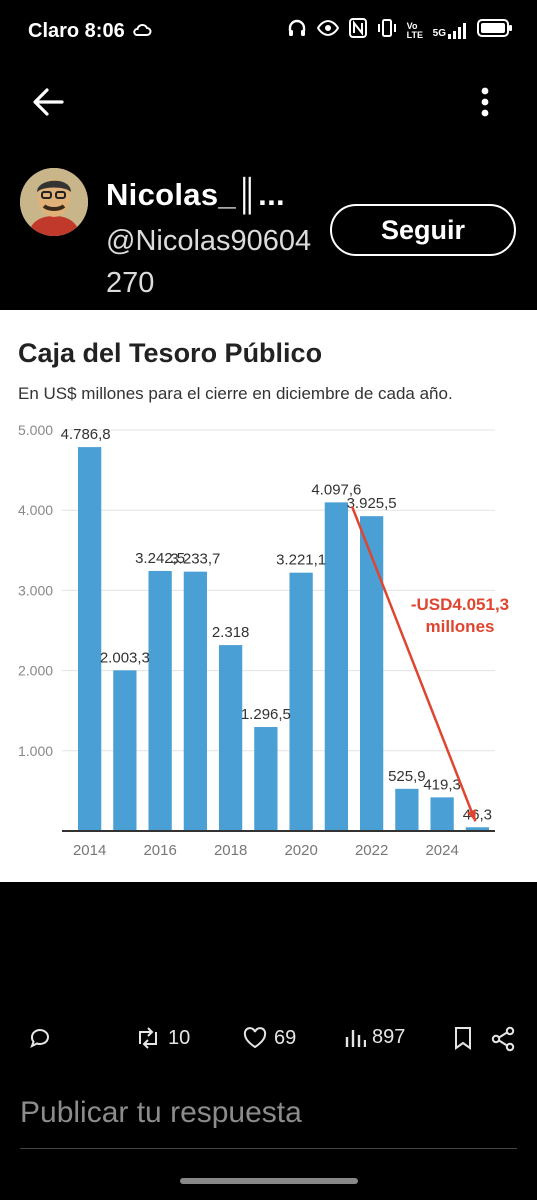  I want to click on arrow-left-icon, so click(48, 102).